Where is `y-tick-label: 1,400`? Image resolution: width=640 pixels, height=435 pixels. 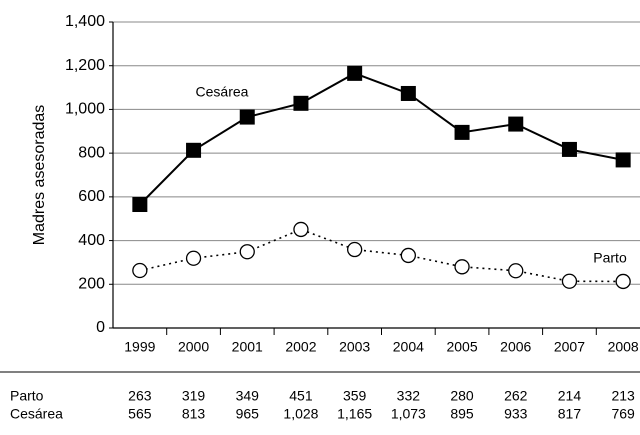
y-tick-label: 1,400 is located at coordinates (85, 21).